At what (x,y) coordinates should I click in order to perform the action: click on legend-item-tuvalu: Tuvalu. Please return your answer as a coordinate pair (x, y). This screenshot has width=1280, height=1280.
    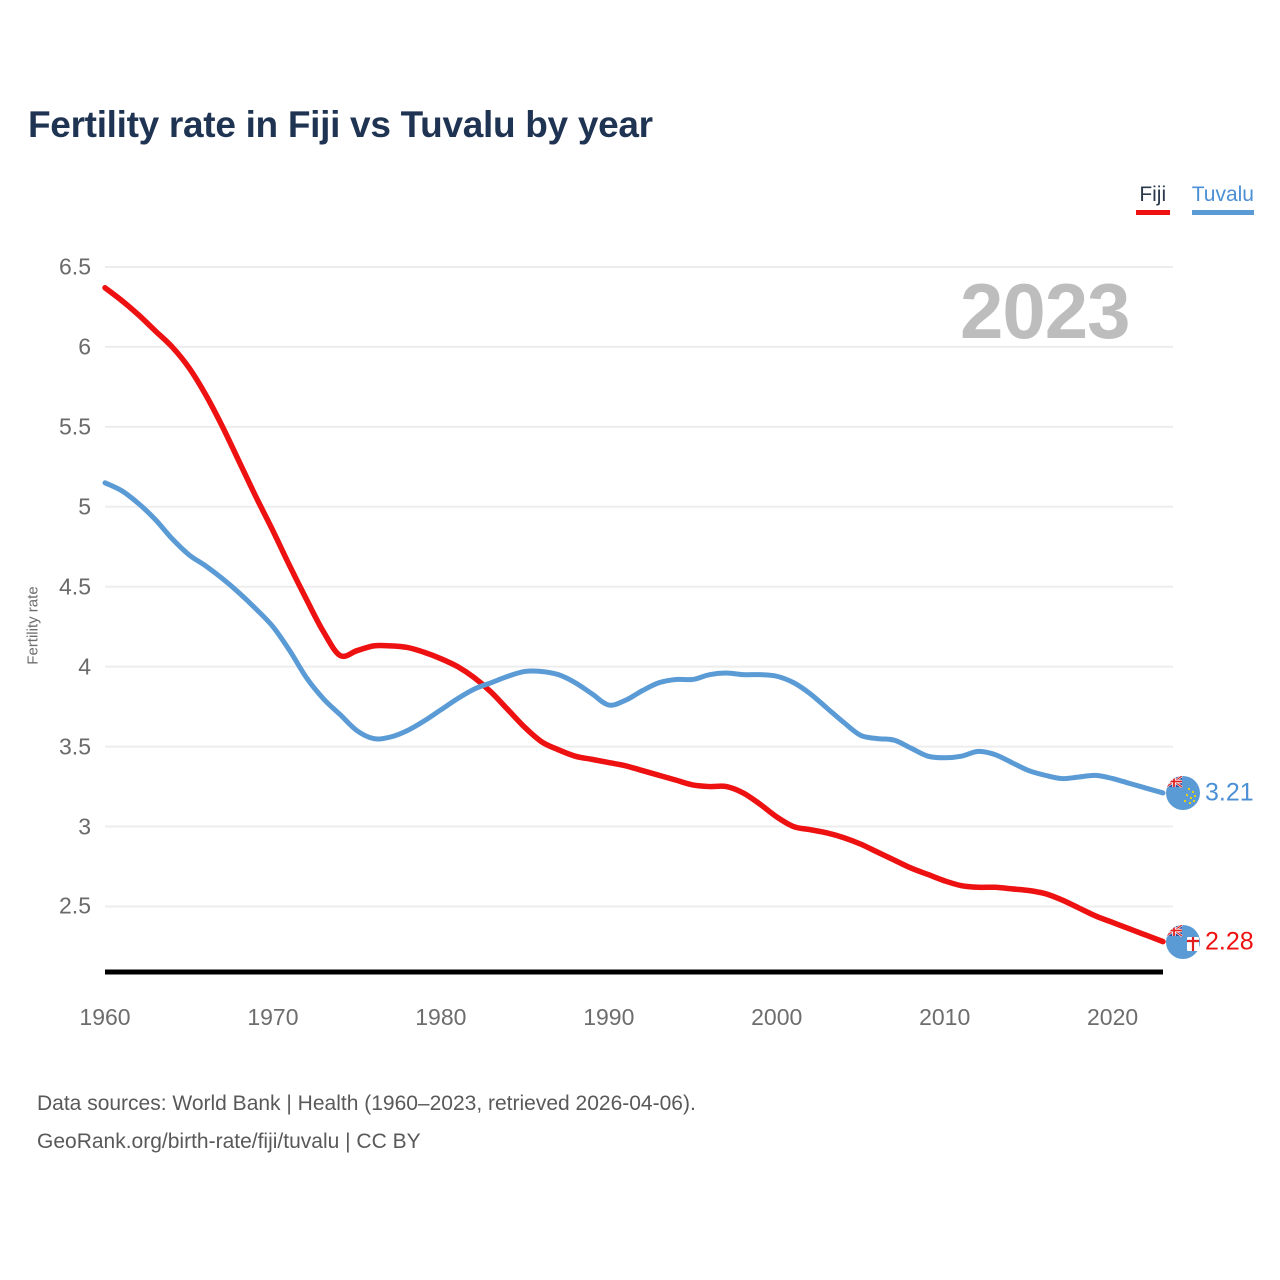
    Looking at the image, I should click on (1222, 199).